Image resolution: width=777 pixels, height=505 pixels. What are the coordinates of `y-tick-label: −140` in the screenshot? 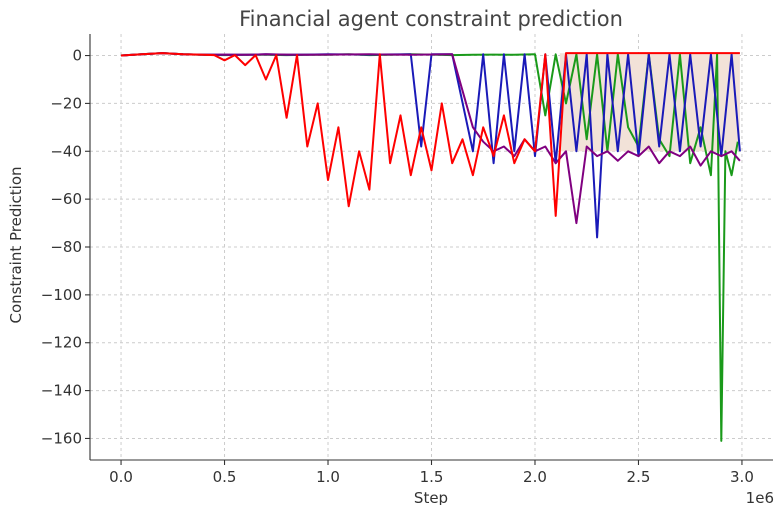 It's located at (61, 391).